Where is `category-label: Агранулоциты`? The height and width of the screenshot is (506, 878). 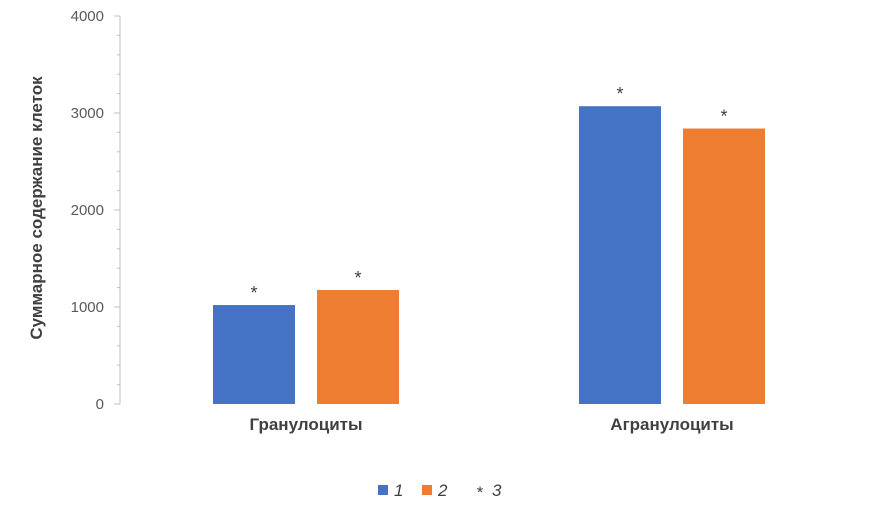 category-label: Агранулоциты is located at coordinates (671, 424).